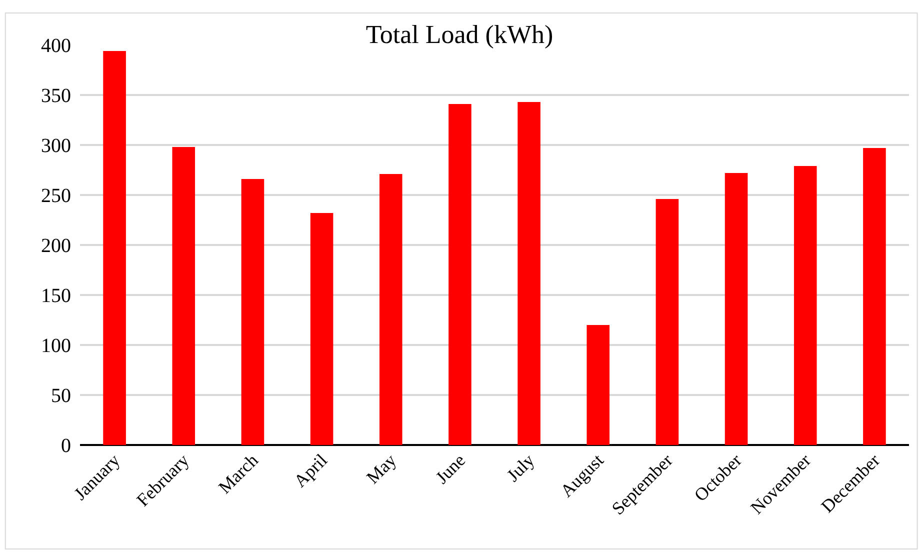  I want to click on y-tick-label: 300, so click(56, 146).